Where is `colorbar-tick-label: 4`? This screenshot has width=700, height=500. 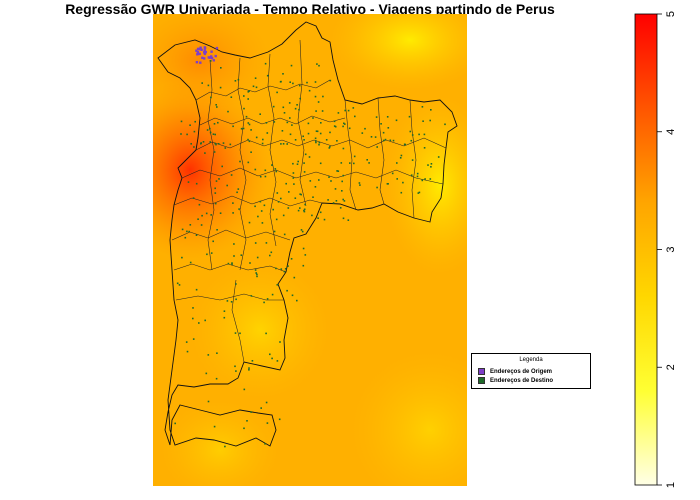
colorbar-tick-label: 4 is located at coordinates (671, 132).